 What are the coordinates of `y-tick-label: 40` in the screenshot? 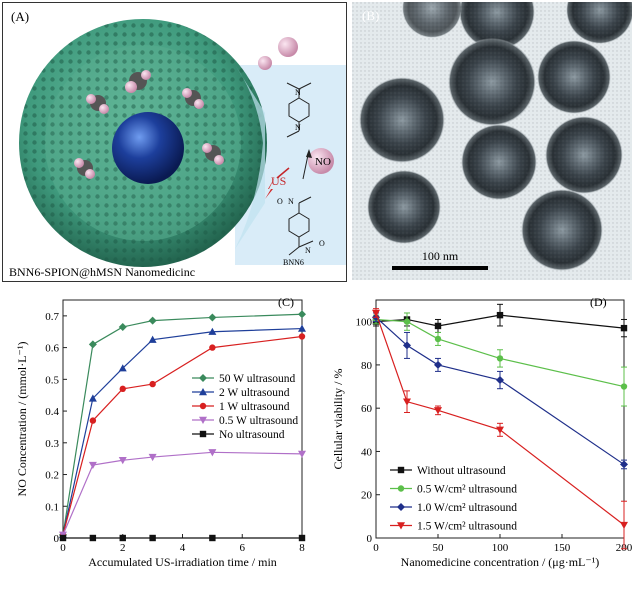 It's located at (367, 452).